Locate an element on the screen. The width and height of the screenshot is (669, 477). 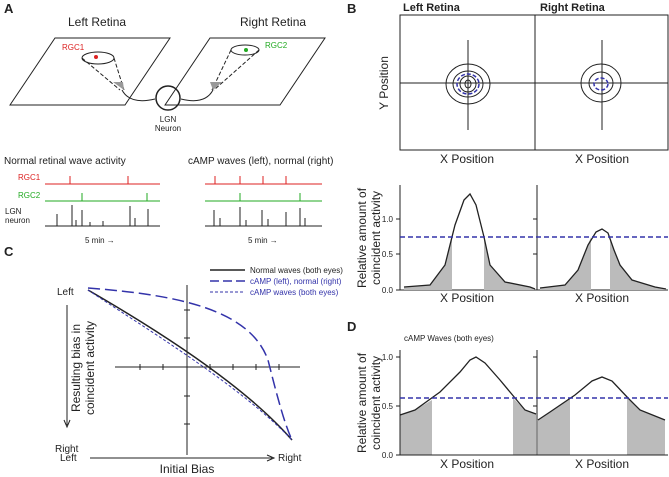
axis-label: Initial Bias is located at coordinates (187, 469).